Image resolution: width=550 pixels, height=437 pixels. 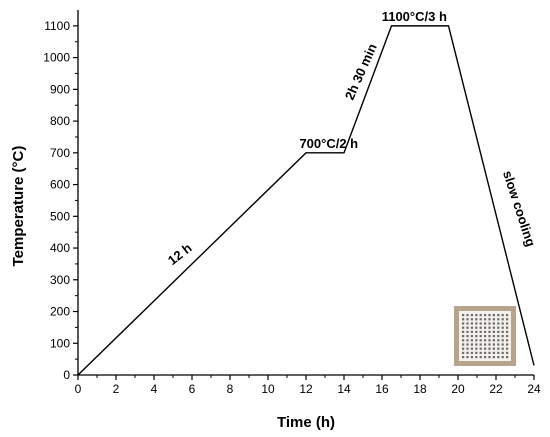 What do you see at coordinates (60, 280) in the screenshot?
I see `y-tick-label: 300` at bounding box center [60, 280].